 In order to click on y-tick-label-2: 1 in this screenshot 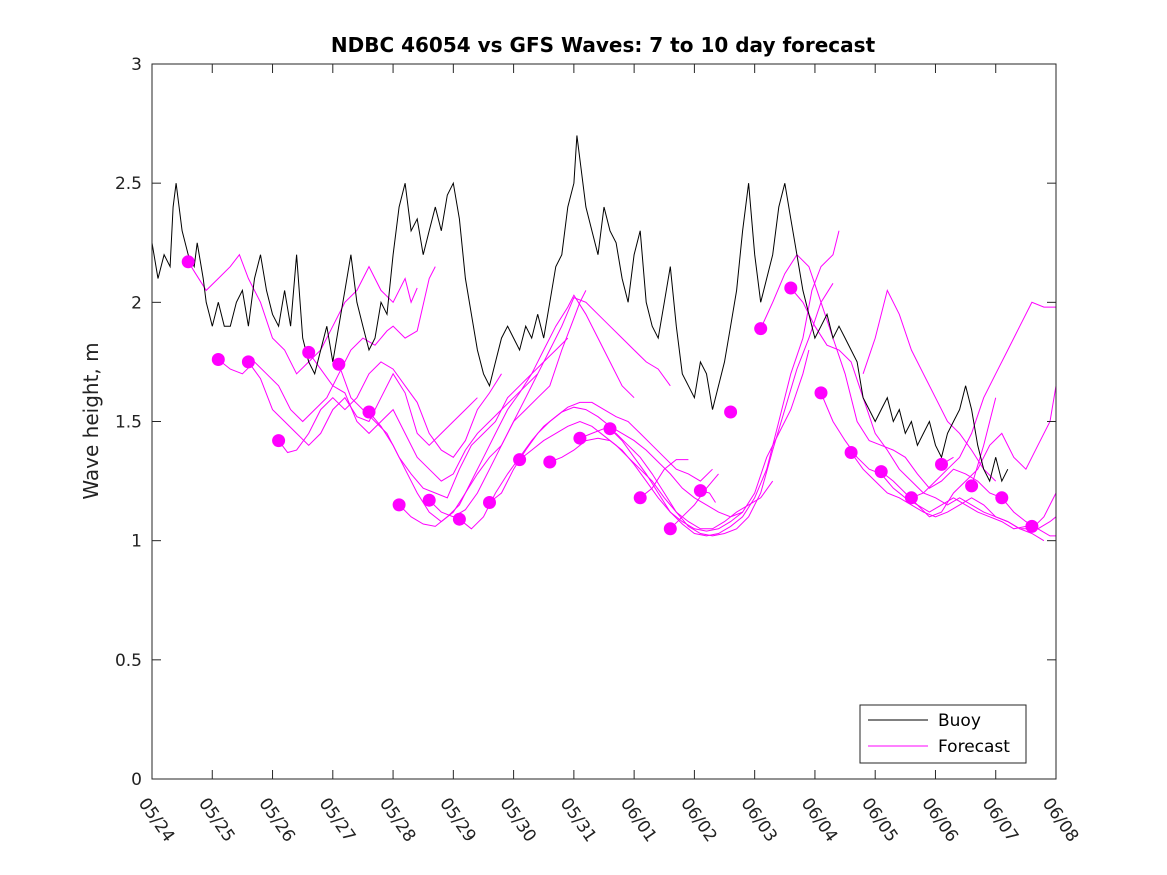, I will do `click(136, 542)`.